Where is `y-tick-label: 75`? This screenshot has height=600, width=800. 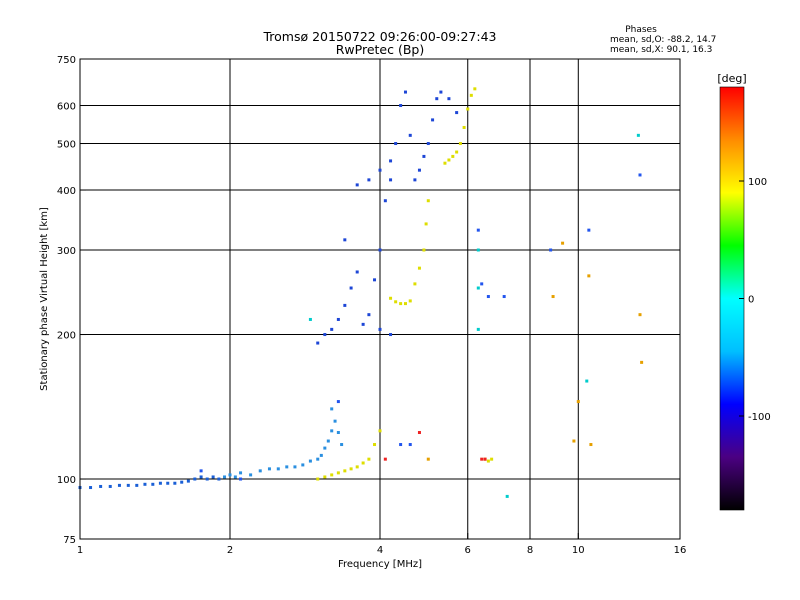
y-tick-label: 75 is located at coordinates (69, 540).